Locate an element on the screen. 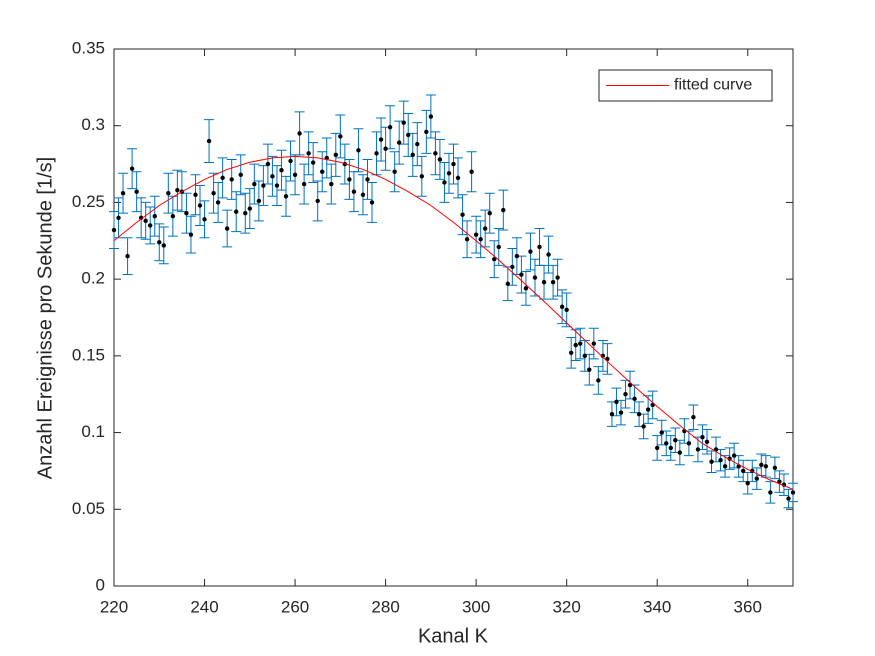 The height and width of the screenshot is (656, 875). x-tick-label: 280 is located at coordinates (385, 606).